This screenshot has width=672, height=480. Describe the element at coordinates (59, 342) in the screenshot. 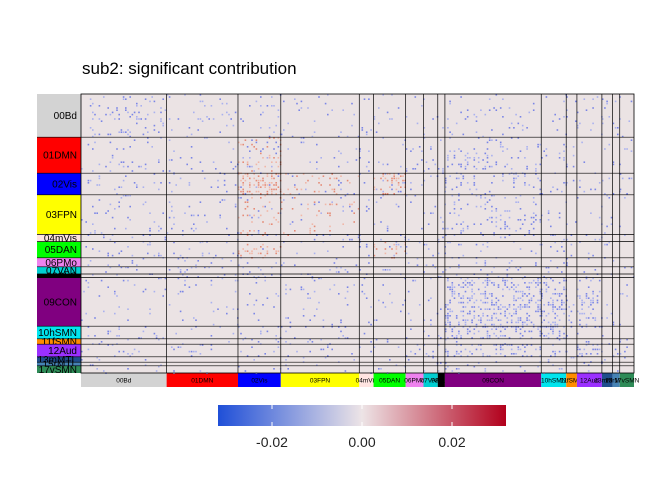

I see `row-label-11fsmn: 11fSMN` at that location.